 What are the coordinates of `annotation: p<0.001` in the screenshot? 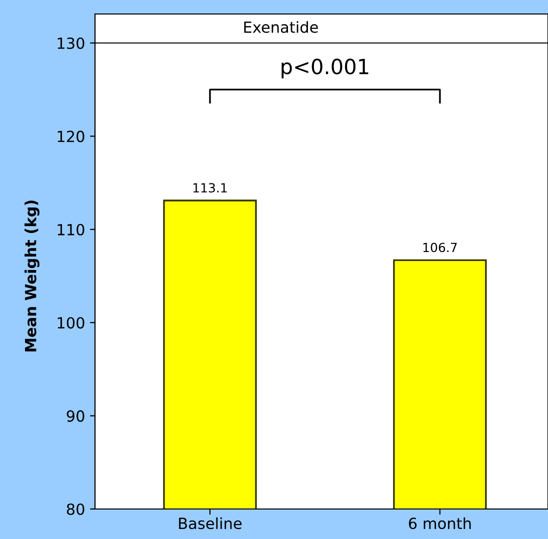 It's located at (325, 68).